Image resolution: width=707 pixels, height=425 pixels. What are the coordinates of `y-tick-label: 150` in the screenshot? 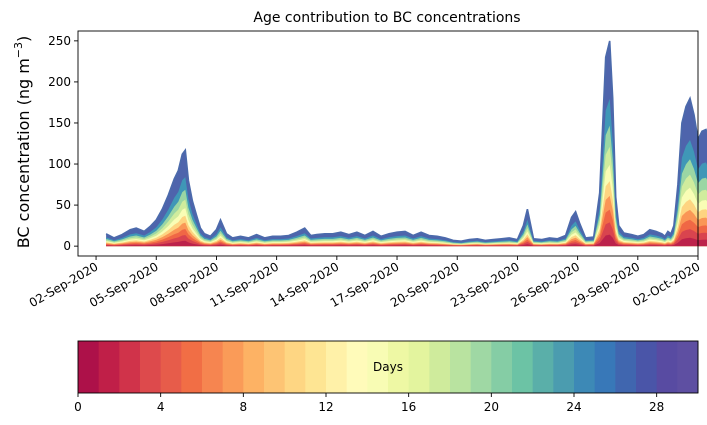 It's located at (59, 123).